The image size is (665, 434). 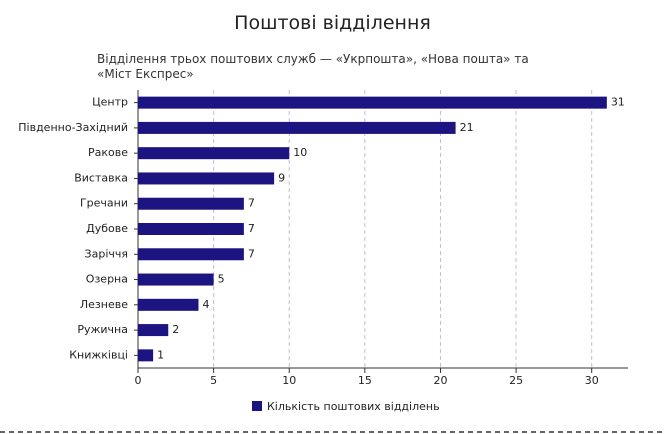 What do you see at coordinates (281, 177) in the screenshot?
I see `value-label: 9` at bounding box center [281, 177].